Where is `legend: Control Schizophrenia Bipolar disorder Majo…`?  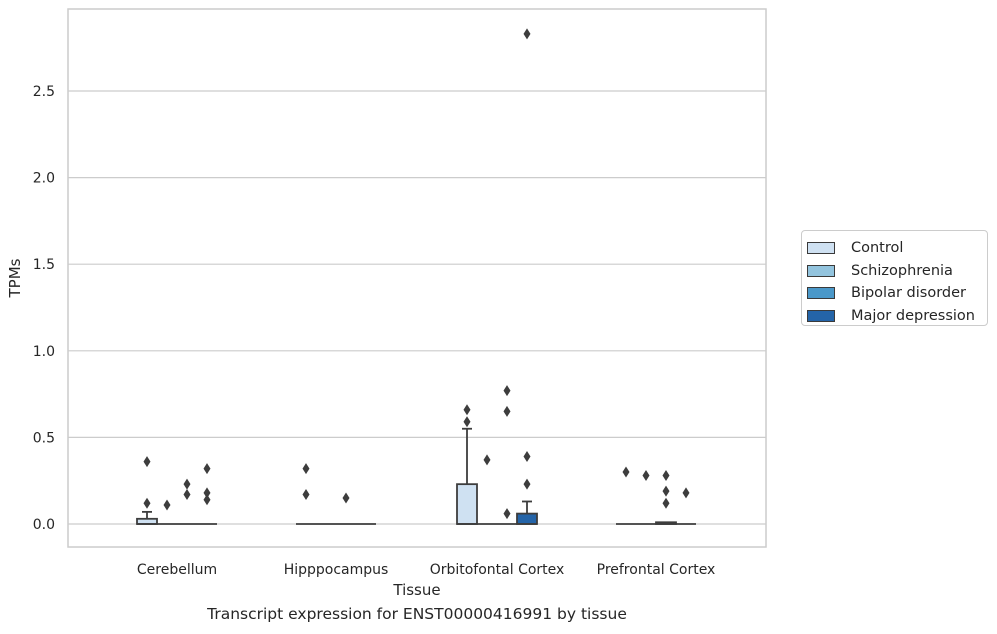 legend: Control Schizophrenia Bipolar disorder Majo… is located at coordinates (894, 278).